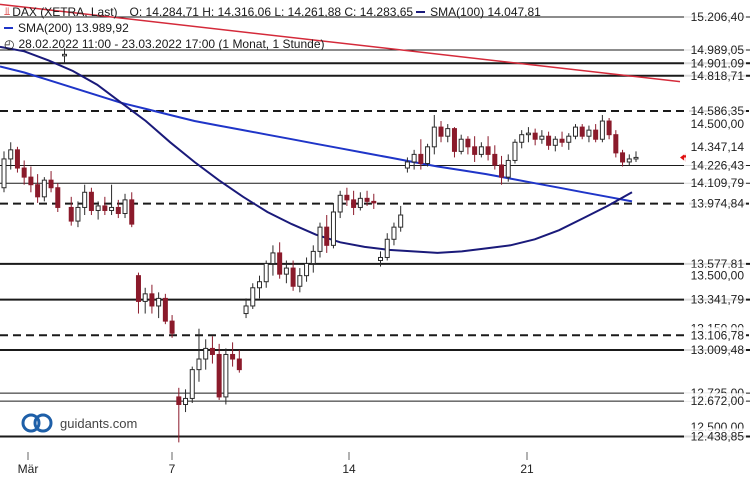  What do you see at coordinates (172, 469) in the screenshot?
I see `x-tick-label-1: 7` at bounding box center [172, 469].